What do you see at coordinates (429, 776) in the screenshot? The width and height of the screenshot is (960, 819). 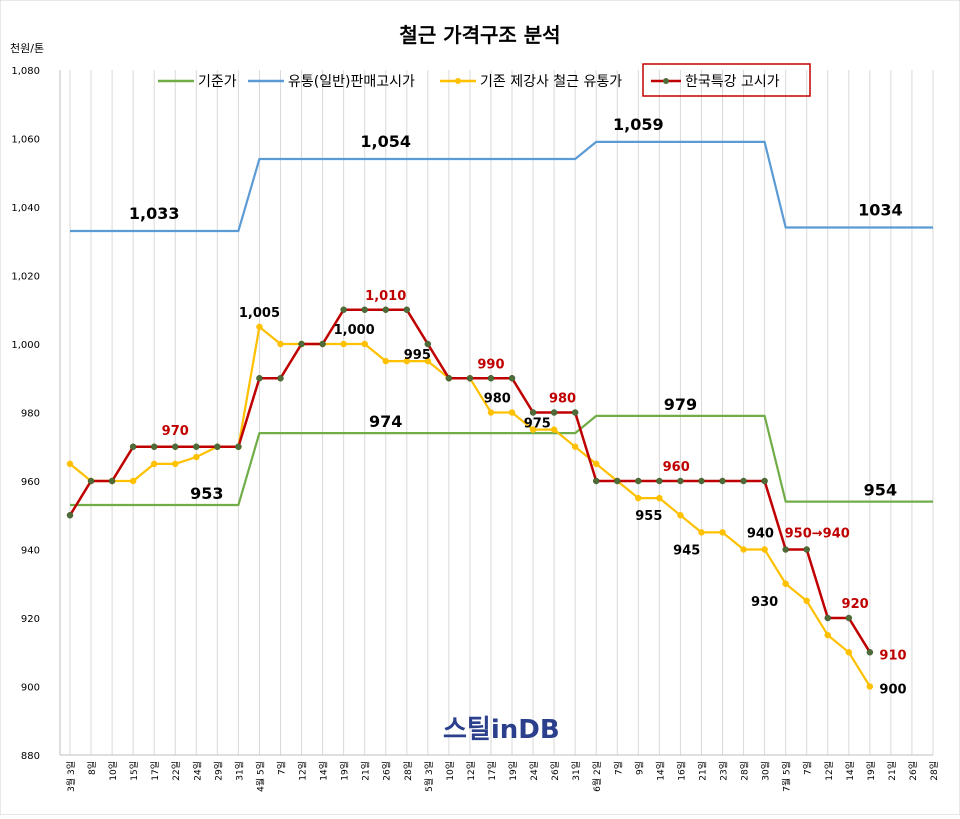 I see `x-tick-label: 5월 3일` at bounding box center [429, 776].